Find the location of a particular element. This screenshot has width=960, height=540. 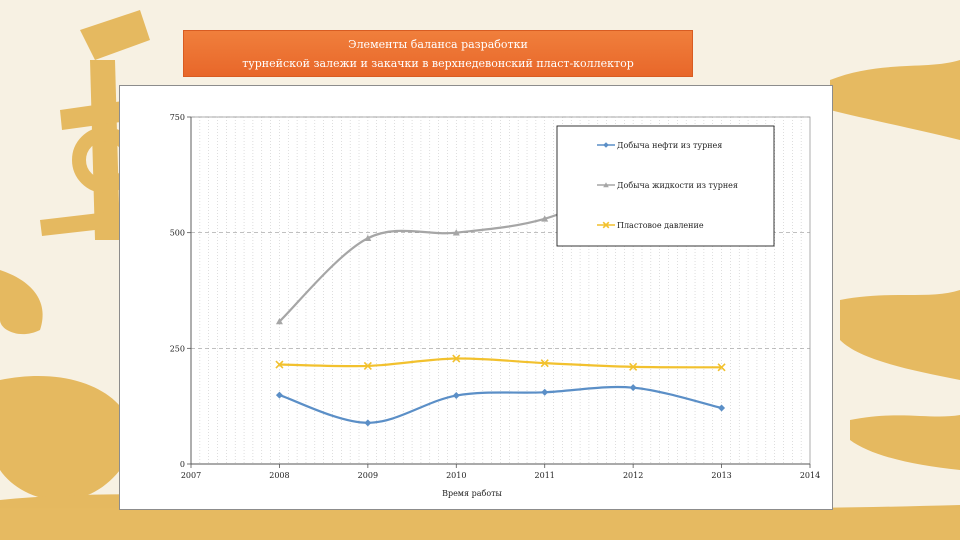

legend-item: Добыча жидкости из турнея is located at coordinates (667, 185).